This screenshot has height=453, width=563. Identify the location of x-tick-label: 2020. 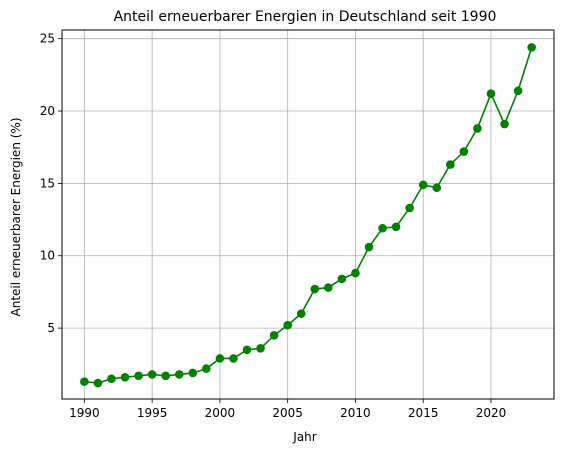
(491, 413).